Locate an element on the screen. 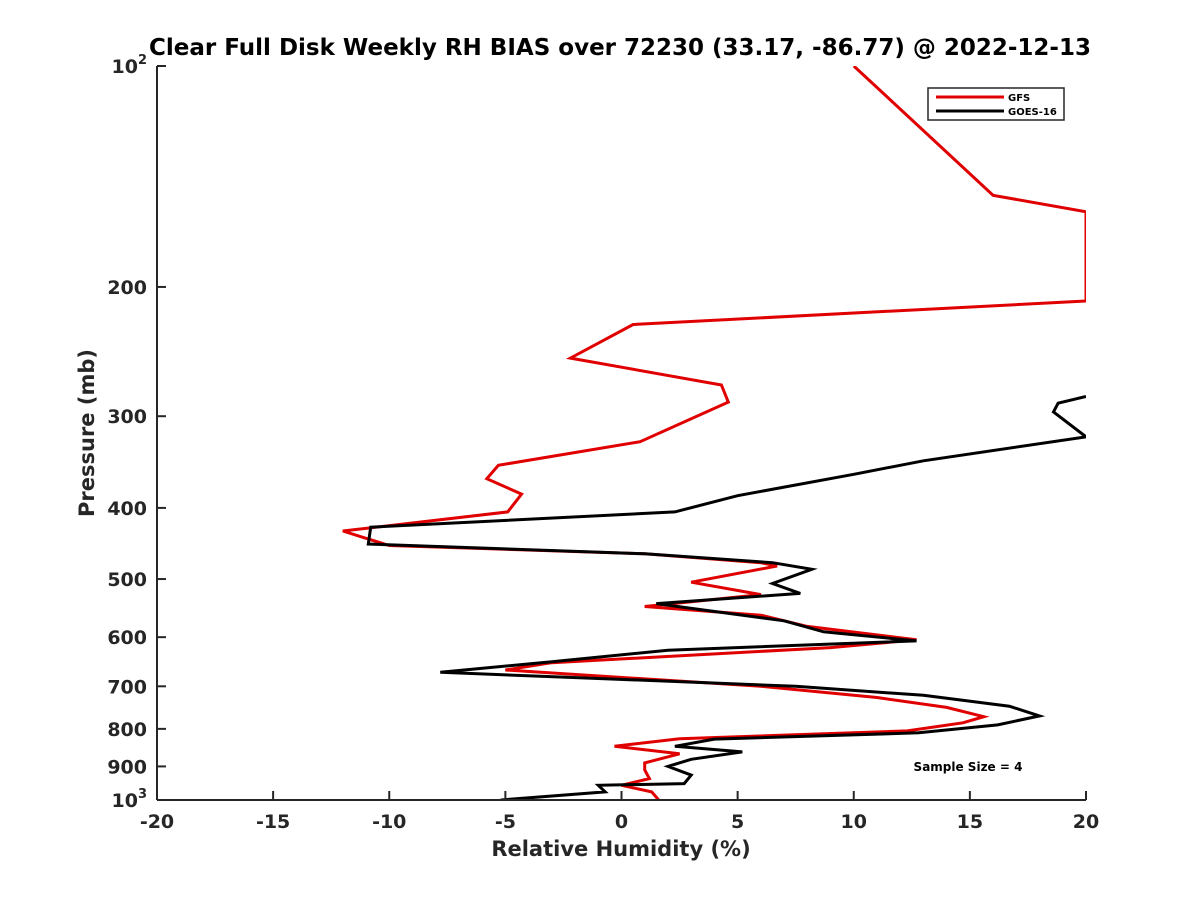 This screenshot has height=900, width=1200. x-tick-label: 5 is located at coordinates (737, 822).